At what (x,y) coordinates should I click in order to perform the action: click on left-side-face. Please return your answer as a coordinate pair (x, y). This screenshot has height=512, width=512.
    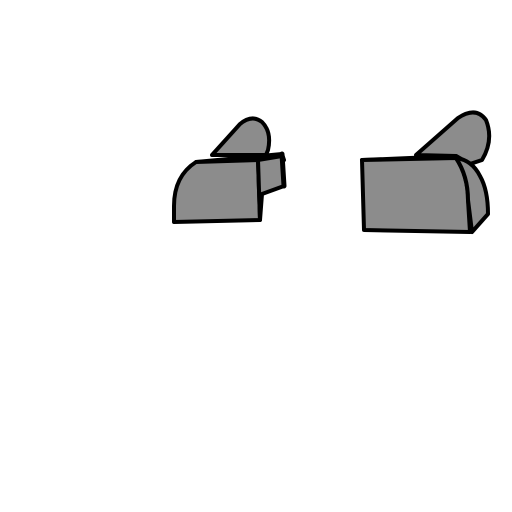
    Looking at the image, I should click on (271, 188).